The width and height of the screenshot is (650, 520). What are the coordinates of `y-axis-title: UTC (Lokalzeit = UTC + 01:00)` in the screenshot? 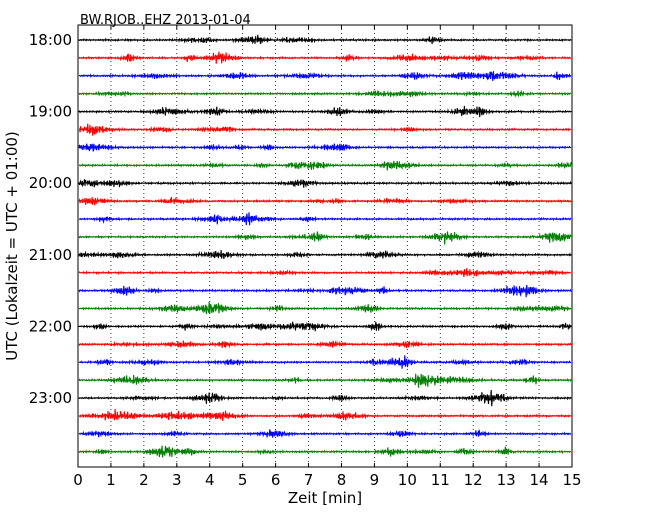 It's located at (12, 246).